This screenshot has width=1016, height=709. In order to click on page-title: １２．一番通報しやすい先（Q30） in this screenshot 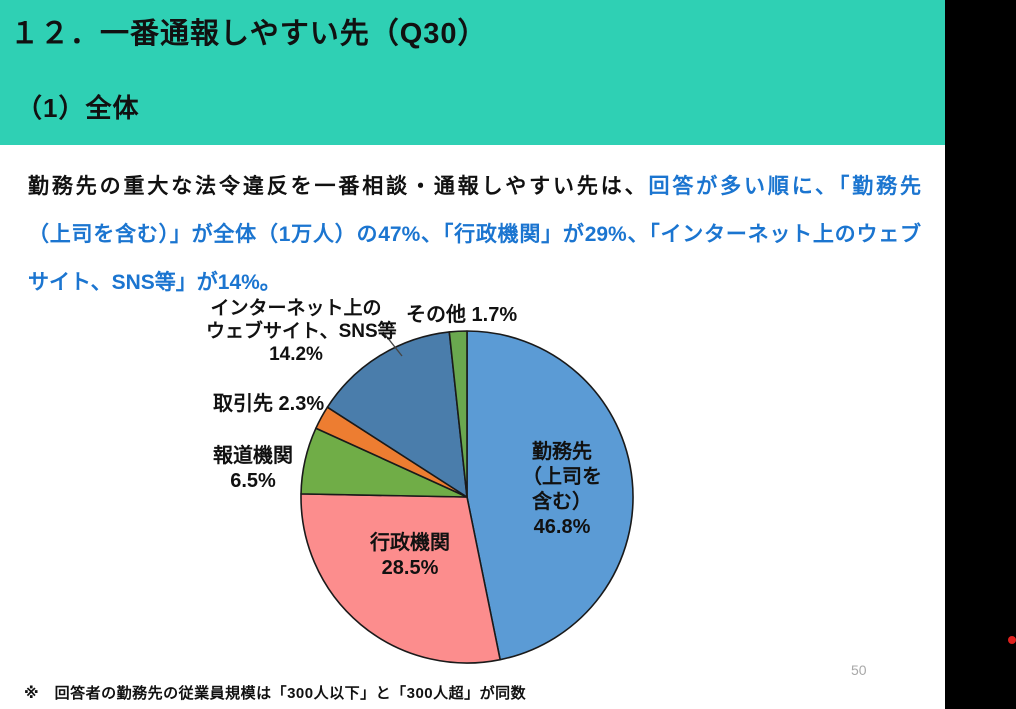, I will do `click(249, 34)`.